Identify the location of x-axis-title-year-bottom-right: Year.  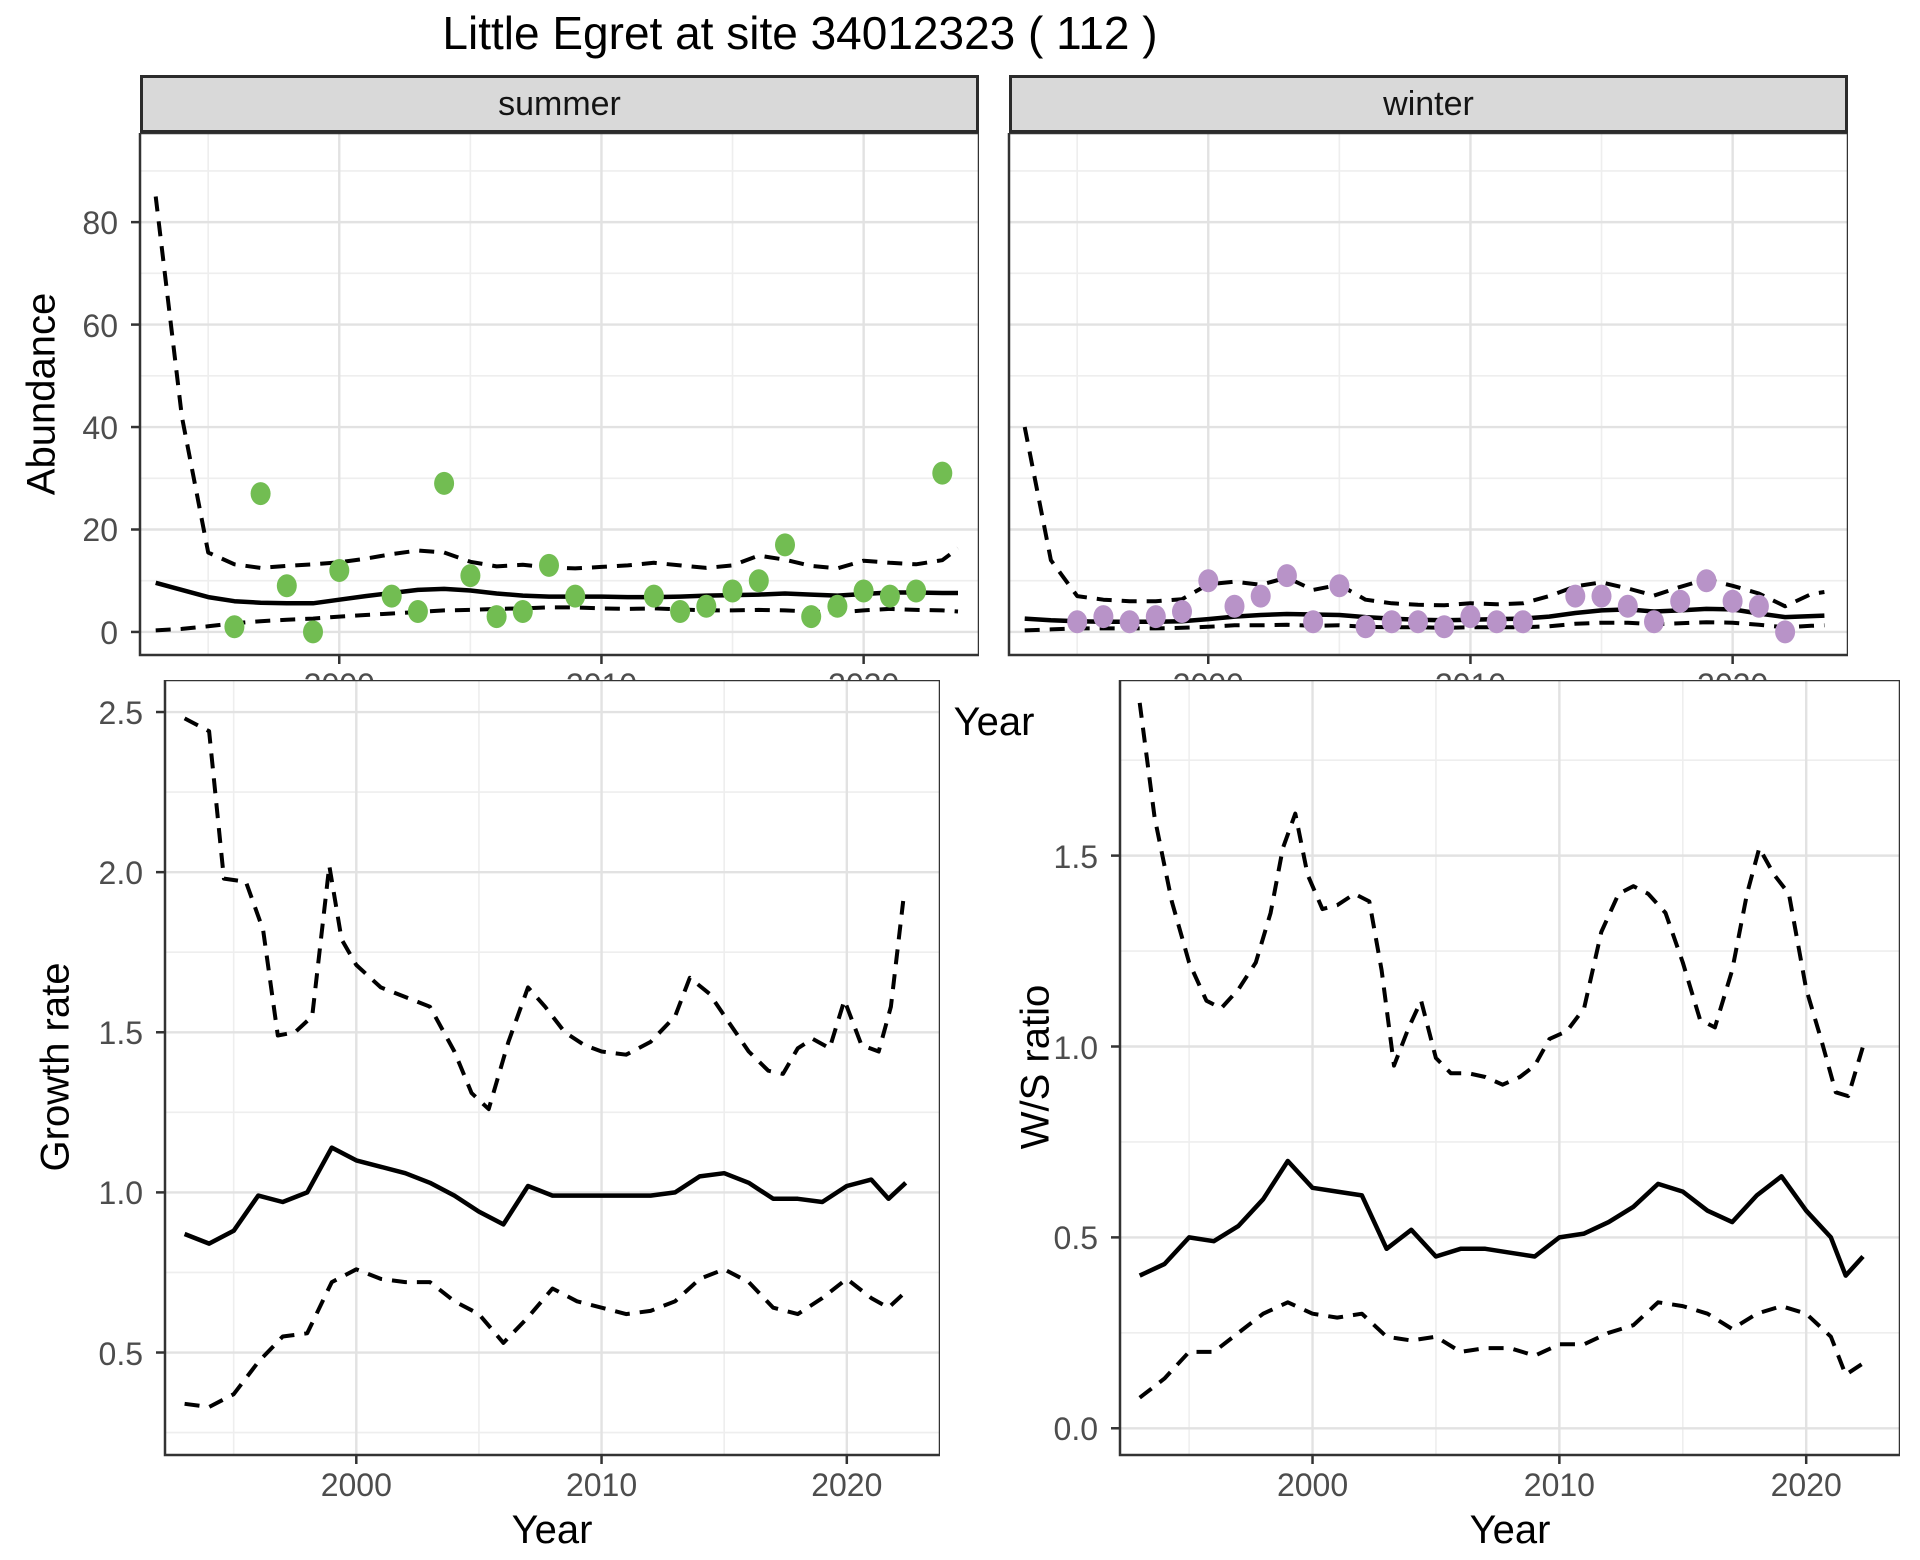
(1510, 1530).